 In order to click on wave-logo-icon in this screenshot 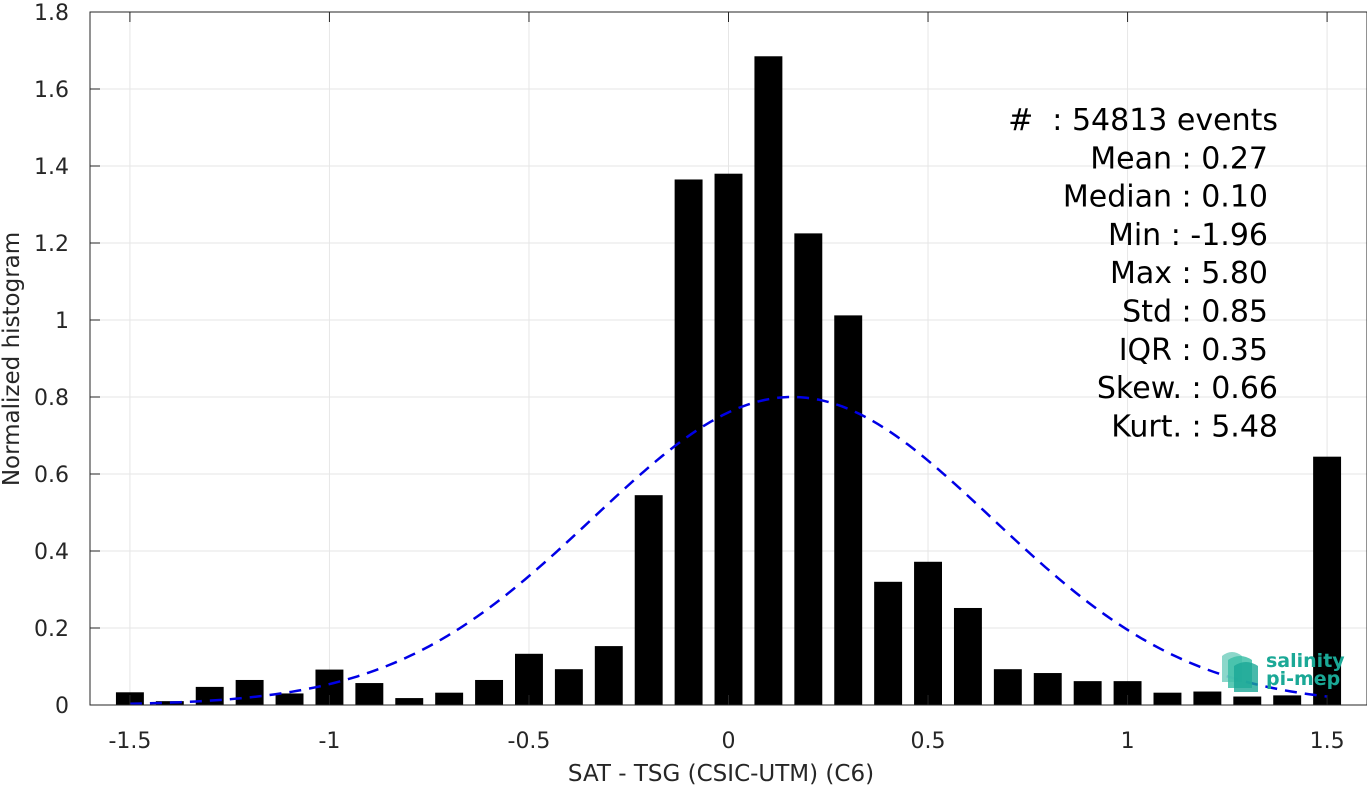, I will do `click(1240, 672)`.